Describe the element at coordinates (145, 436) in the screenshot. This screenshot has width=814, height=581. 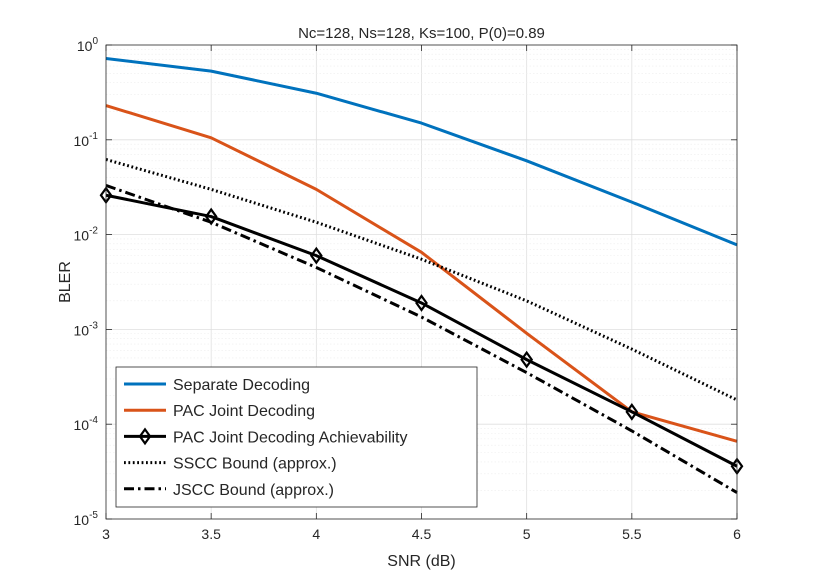
I see `legend-marker` at that location.